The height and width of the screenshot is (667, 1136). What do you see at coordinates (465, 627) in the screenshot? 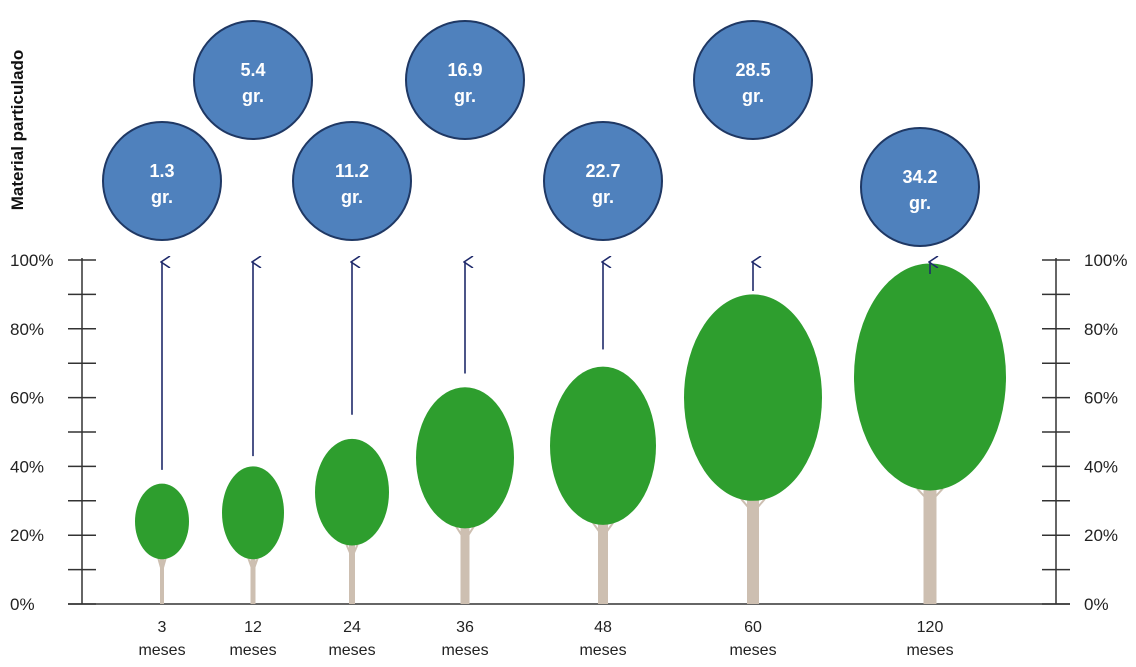
I see `x-tick-label: 36` at bounding box center [465, 627].